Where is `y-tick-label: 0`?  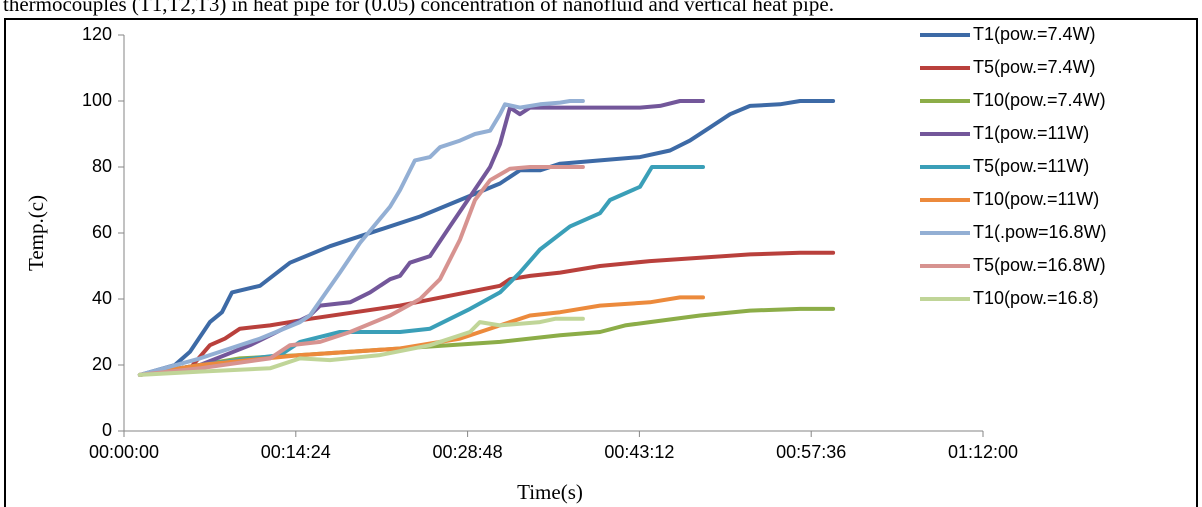
y-tick-label: 0 is located at coordinates (107, 430).